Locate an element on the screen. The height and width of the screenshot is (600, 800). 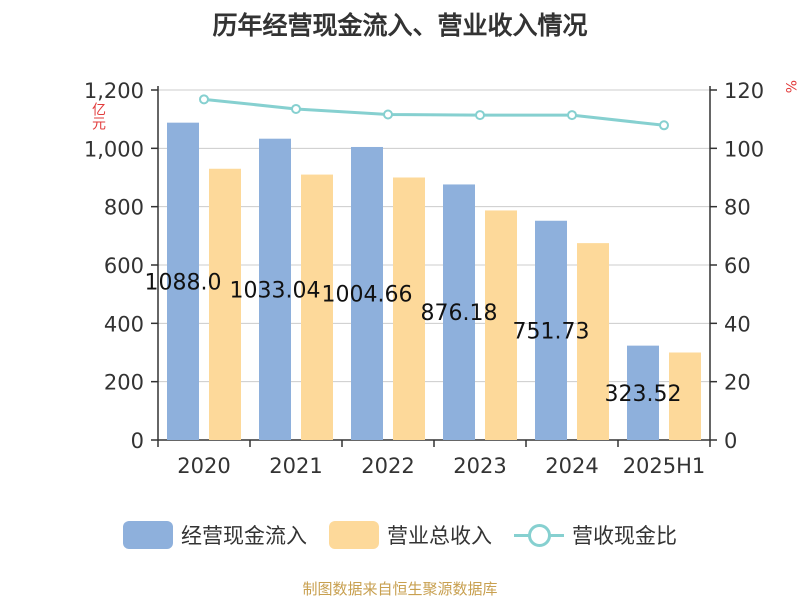
legend-swatch-cash is located at coordinates (148, 535).